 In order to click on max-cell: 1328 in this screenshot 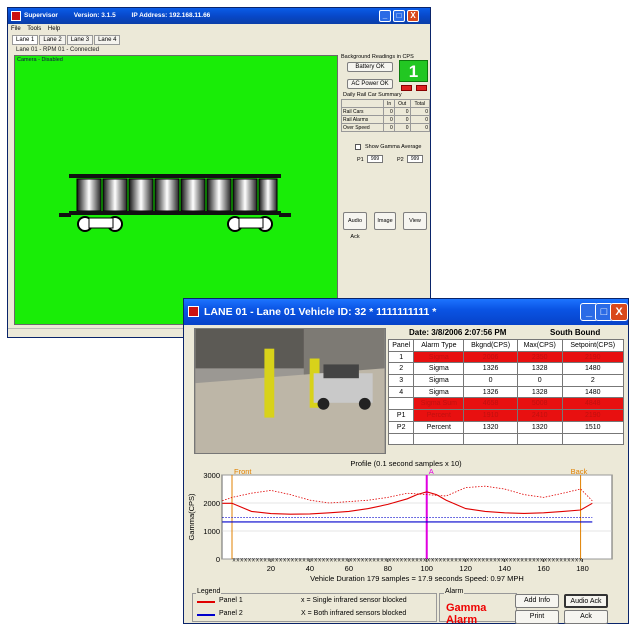, I will do `click(539, 392)`.